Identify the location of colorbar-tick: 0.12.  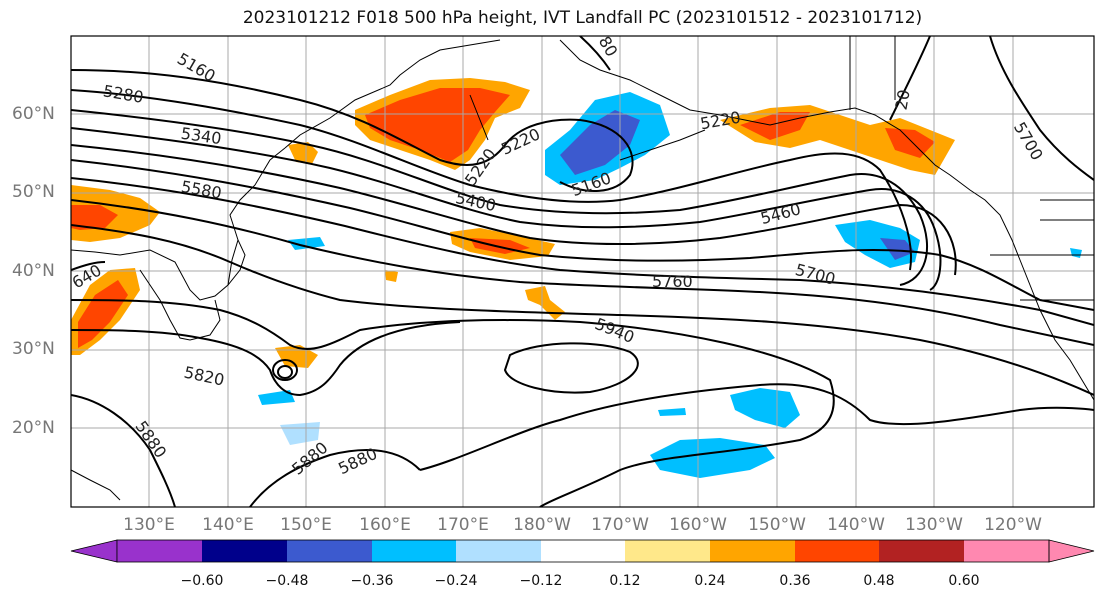
(625, 581).